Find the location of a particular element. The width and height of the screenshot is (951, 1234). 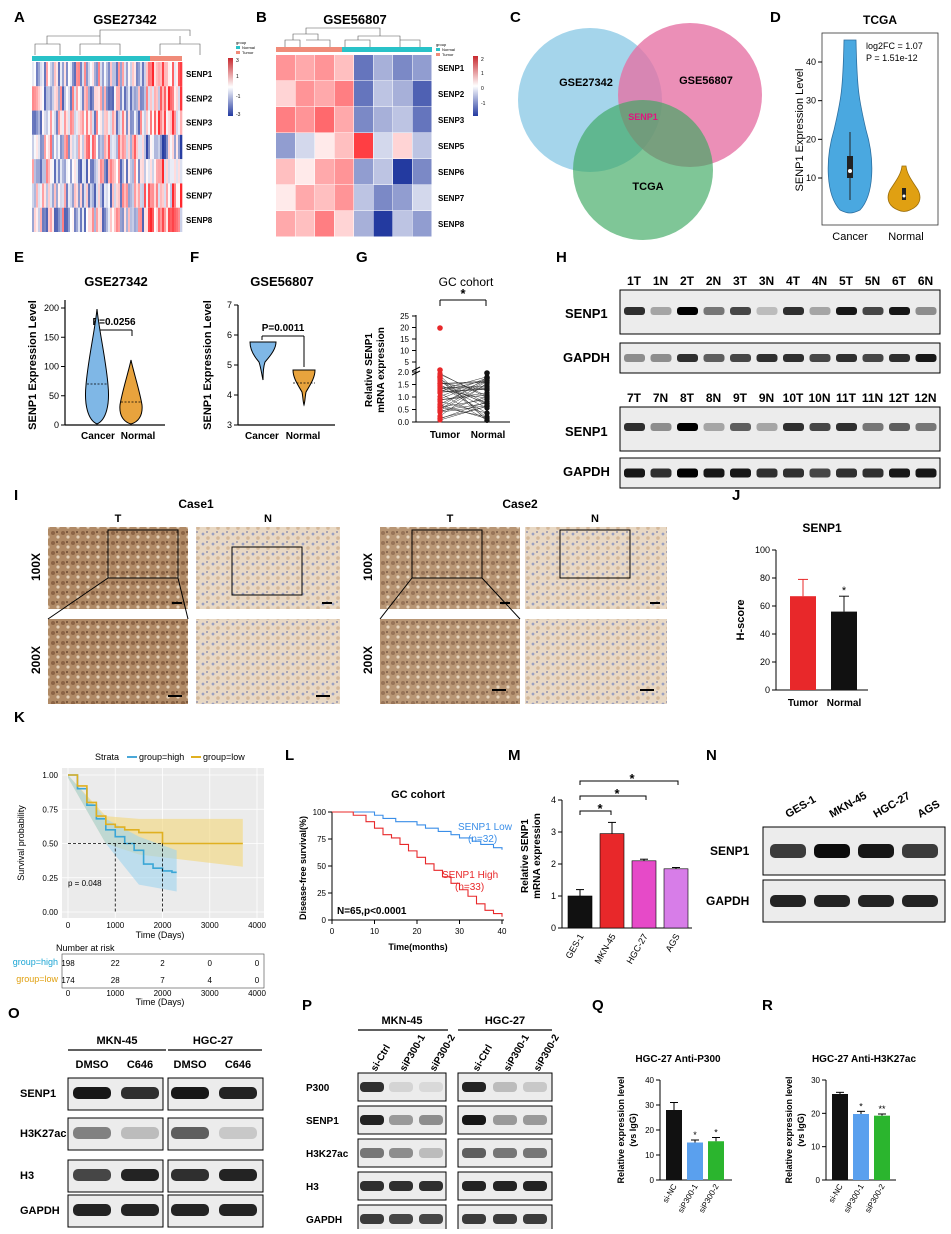

panel-j-xcat-normal: Normal is located at coordinates (844, 703).